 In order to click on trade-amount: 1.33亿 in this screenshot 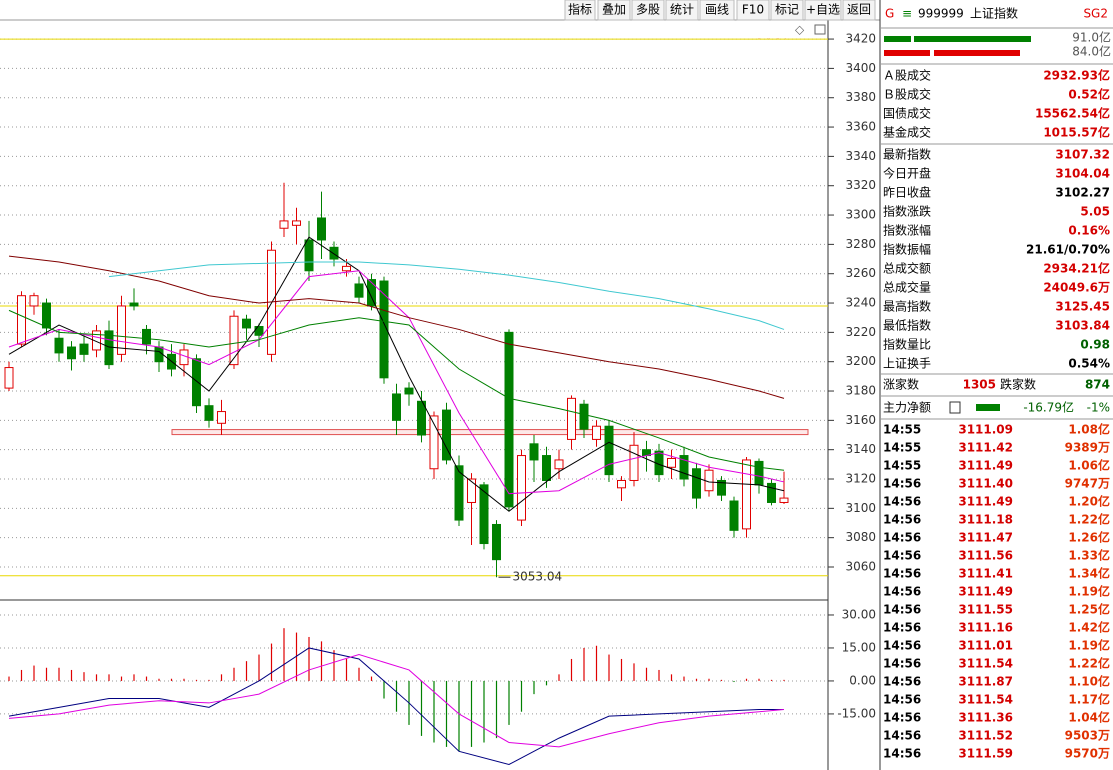, I will do `click(1089, 555)`.